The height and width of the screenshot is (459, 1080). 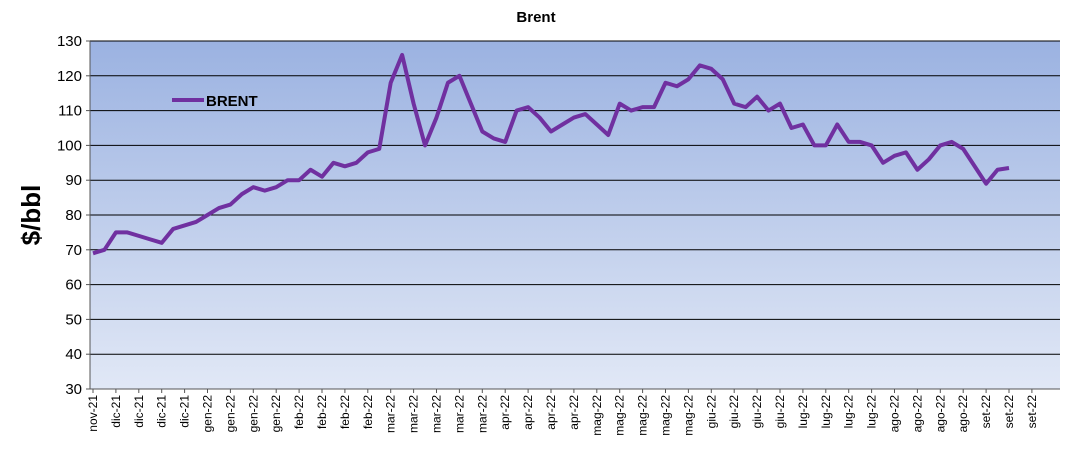 What do you see at coordinates (73, 389) in the screenshot?
I see `y-tick-label: 30` at bounding box center [73, 389].